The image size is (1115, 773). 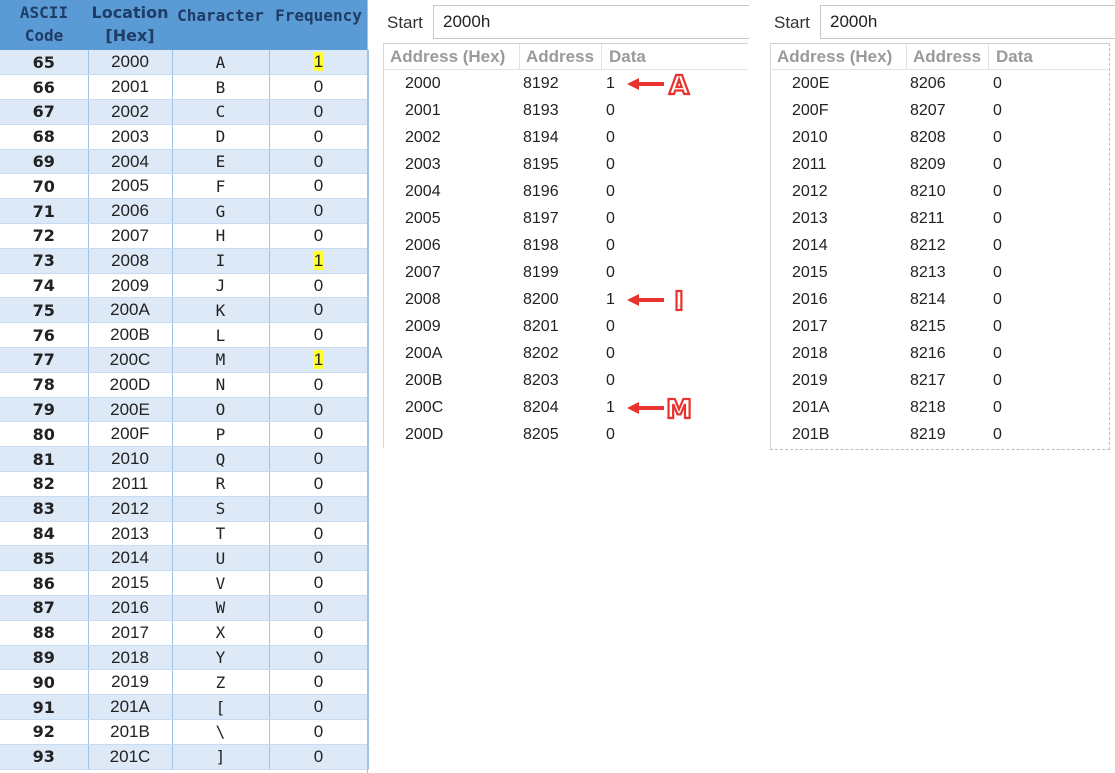 What do you see at coordinates (566, 326) in the screenshot?
I see `memory-row: 2009 8201 0` at bounding box center [566, 326].